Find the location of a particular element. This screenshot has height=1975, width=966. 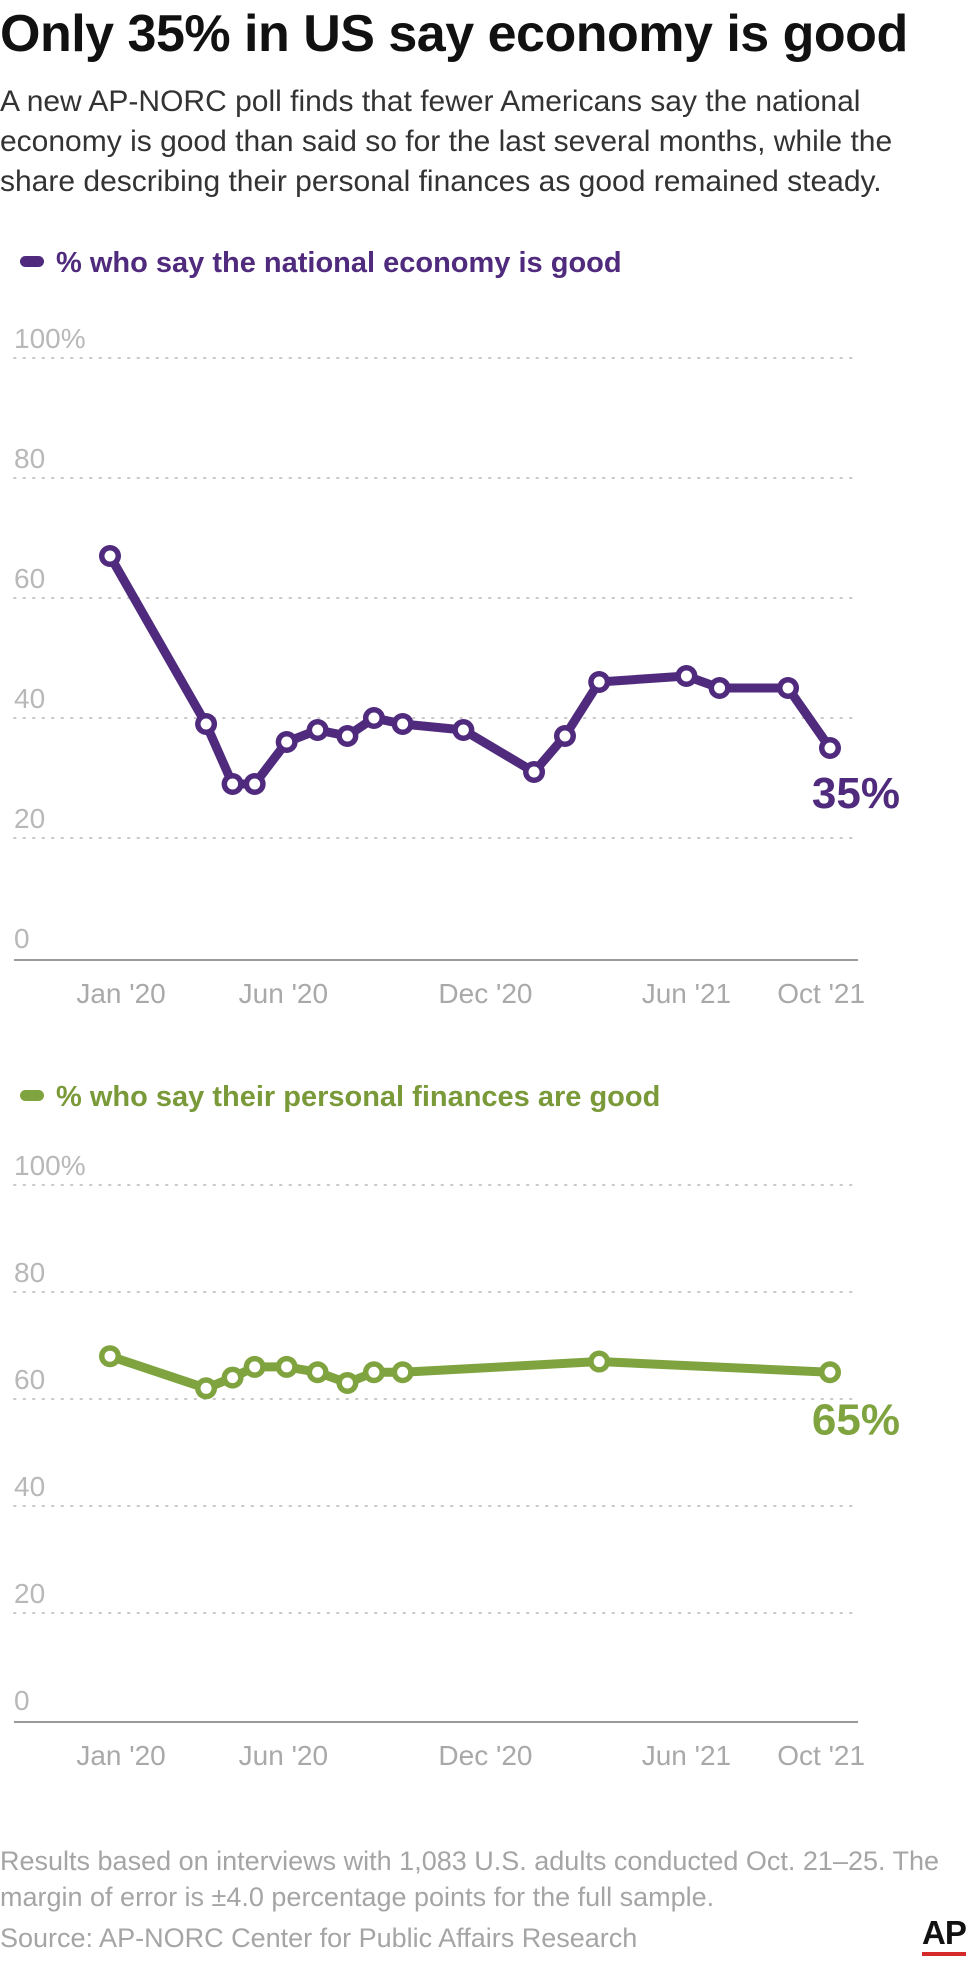

economy-legend-swatch is located at coordinates (32, 261).